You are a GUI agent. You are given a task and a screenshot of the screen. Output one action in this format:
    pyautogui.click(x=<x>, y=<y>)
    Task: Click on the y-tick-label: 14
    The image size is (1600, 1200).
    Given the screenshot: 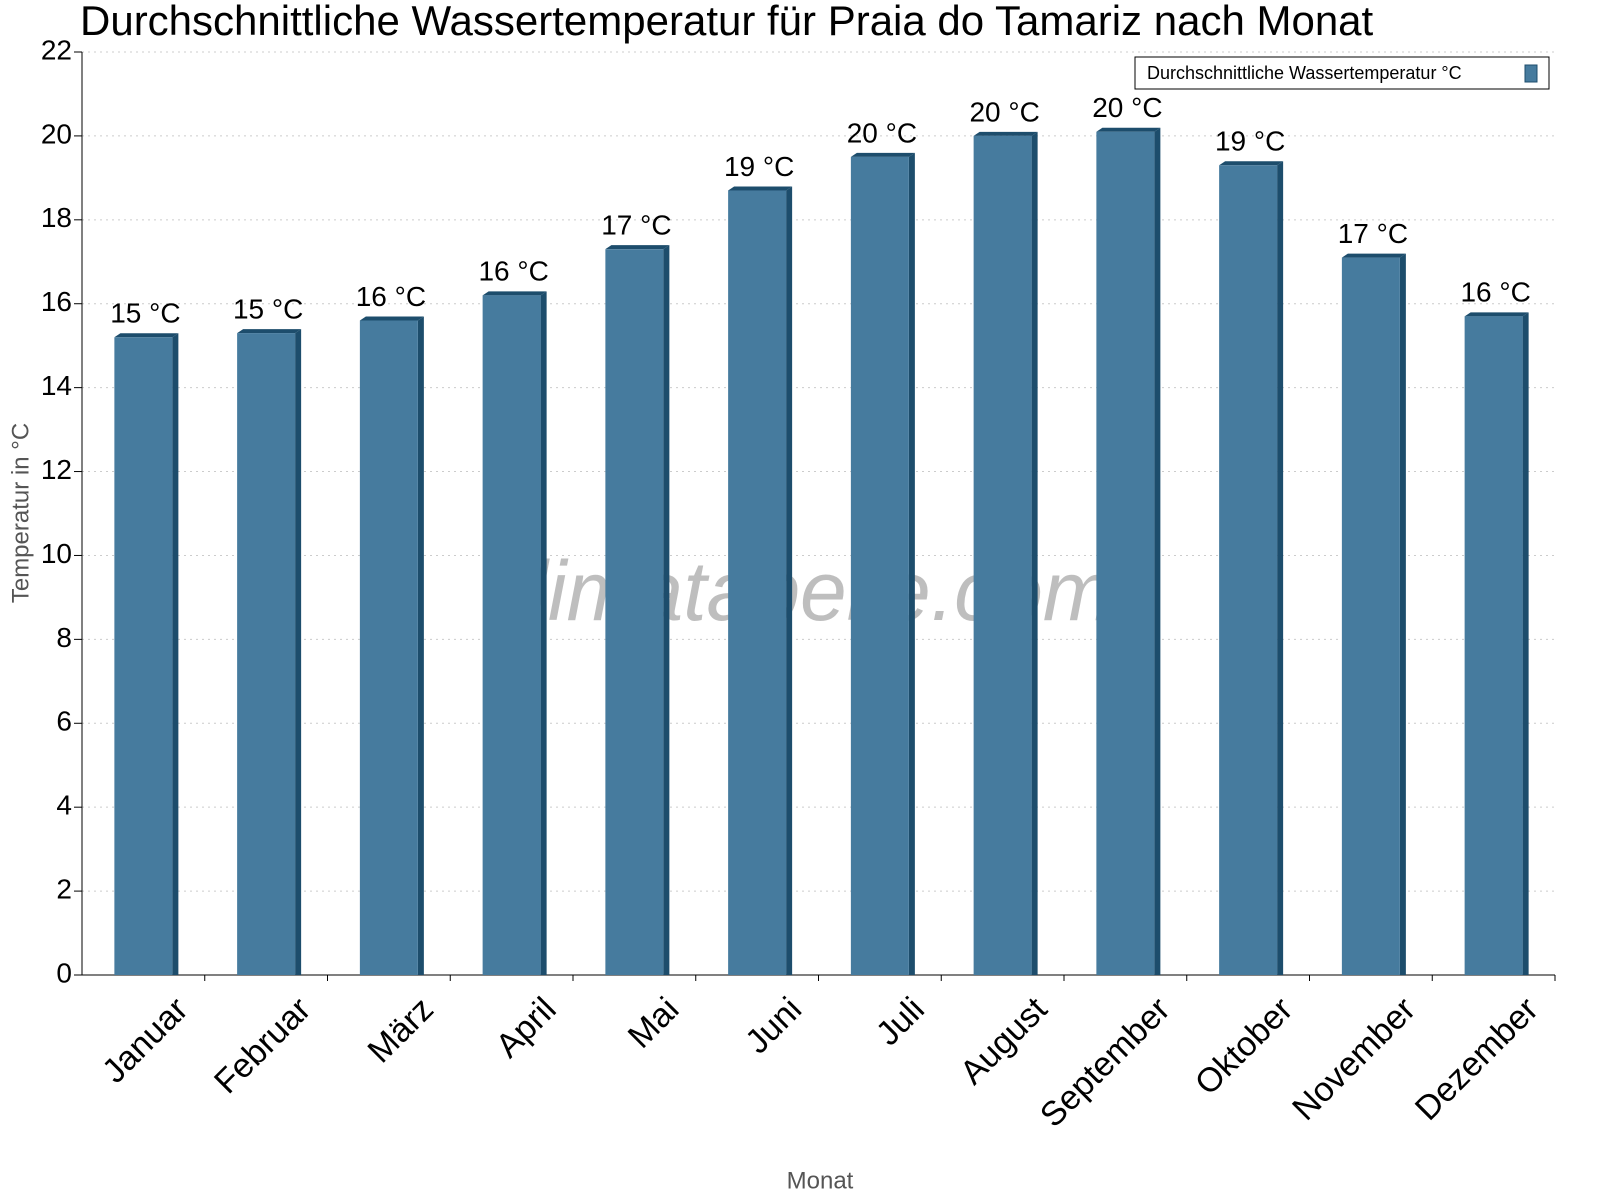 What is the action you would take?
    pyautogui.click(x=56, y=385)
    